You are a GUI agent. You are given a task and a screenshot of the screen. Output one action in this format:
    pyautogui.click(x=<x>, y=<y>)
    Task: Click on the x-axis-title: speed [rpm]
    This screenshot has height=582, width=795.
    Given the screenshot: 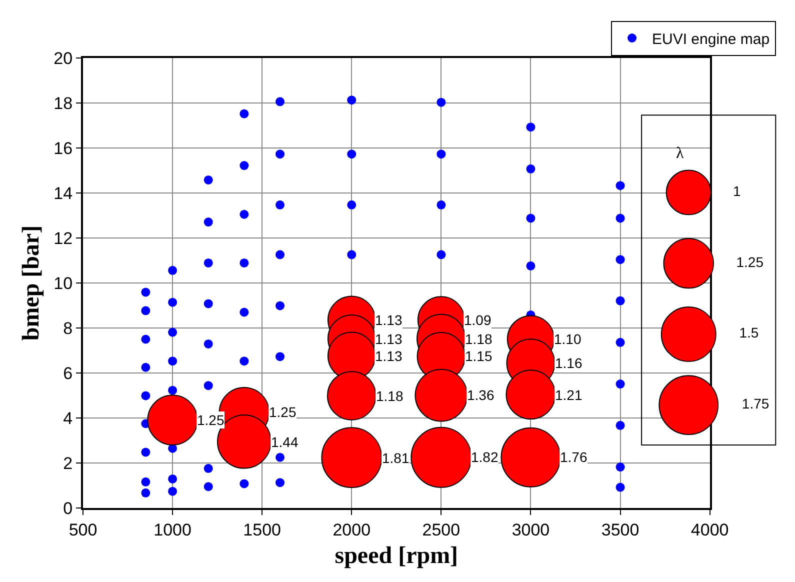 What is the action you would take?
    pyautogui.click(x=396, y=556)
    